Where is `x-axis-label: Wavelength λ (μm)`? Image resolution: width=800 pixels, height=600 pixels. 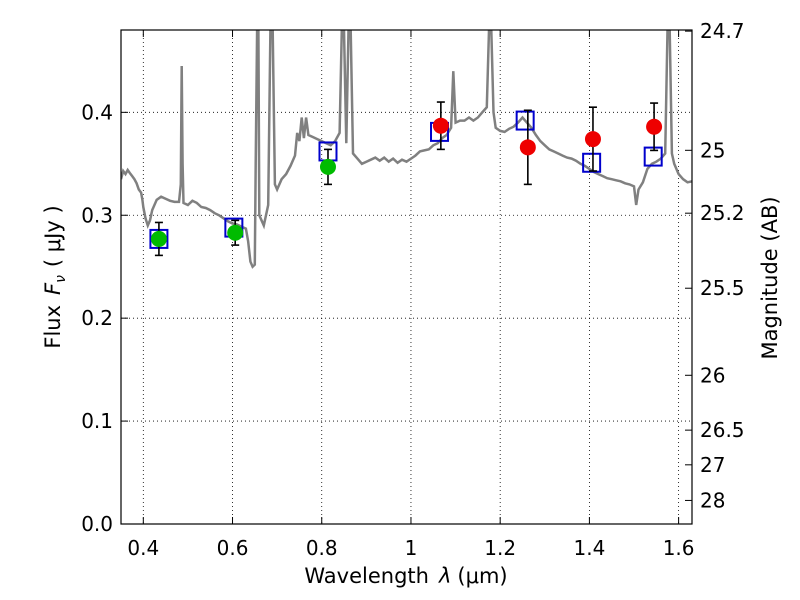
x-axis-label: Wavelength λ (μm) is located at coordinates (405, 576).